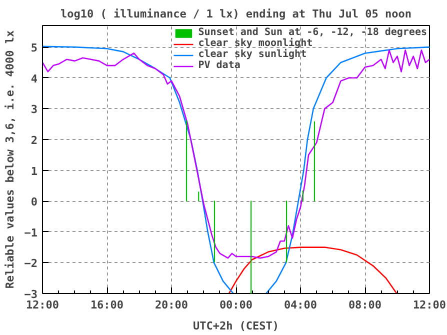 The width and height of the screenshot is (447, 335). I want to click on x-axis-title: UTC+2h (CEST), so click(236, 326).